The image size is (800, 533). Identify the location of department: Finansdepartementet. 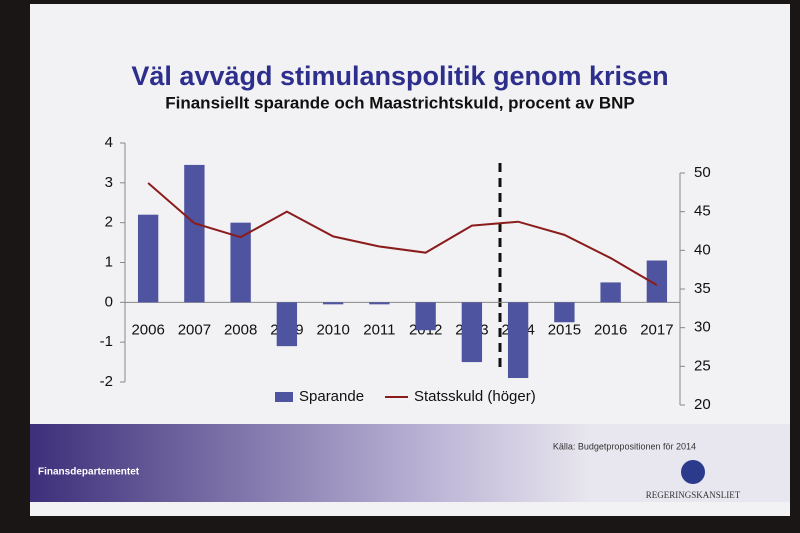
(89, 472).